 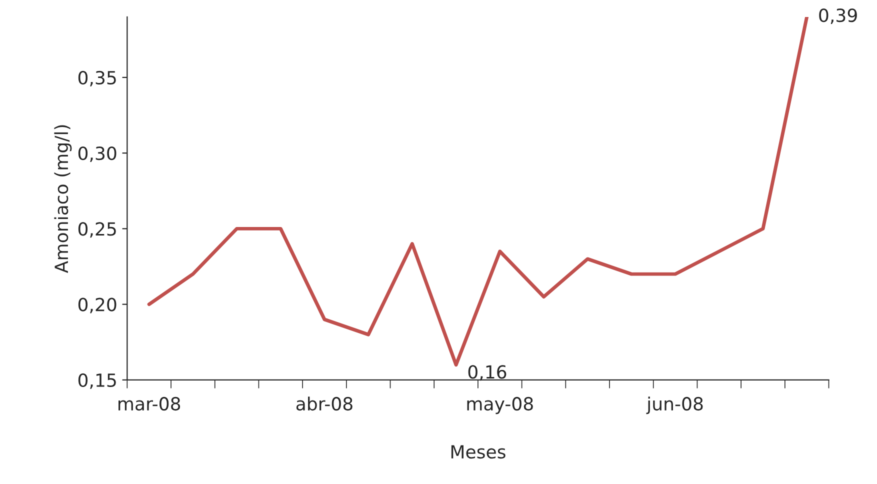 I want to click on x-tick-label: jun-08, so click(x=674, y=405).